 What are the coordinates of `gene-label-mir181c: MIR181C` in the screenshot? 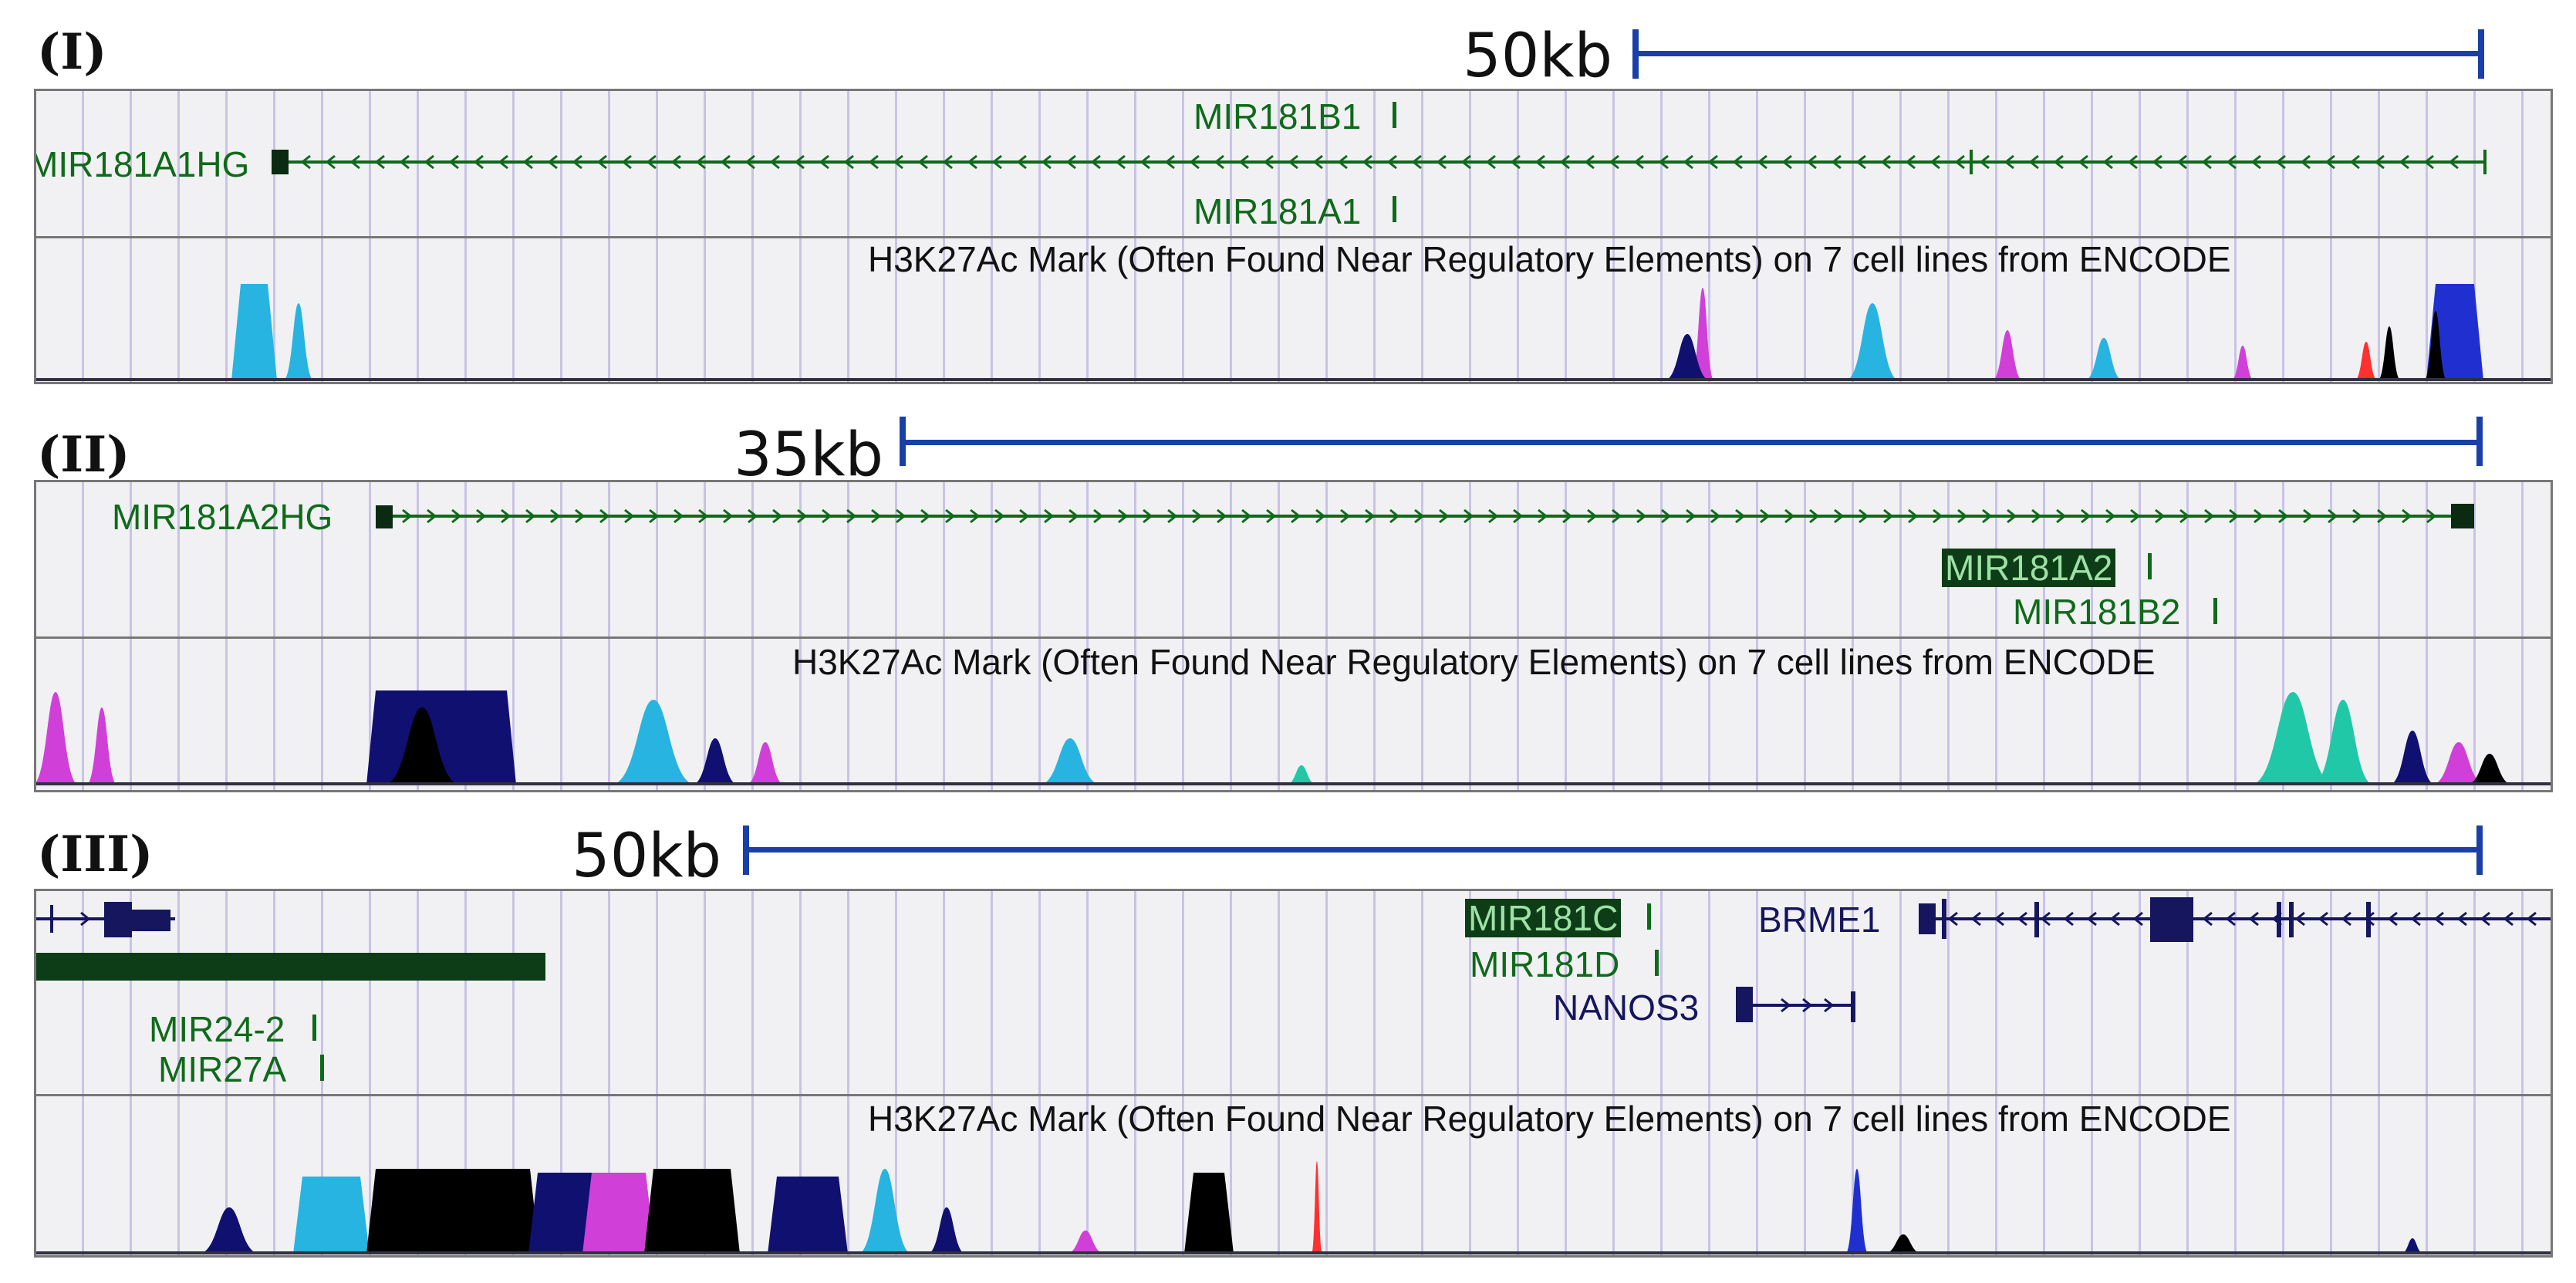 It's located at (1543, 918).